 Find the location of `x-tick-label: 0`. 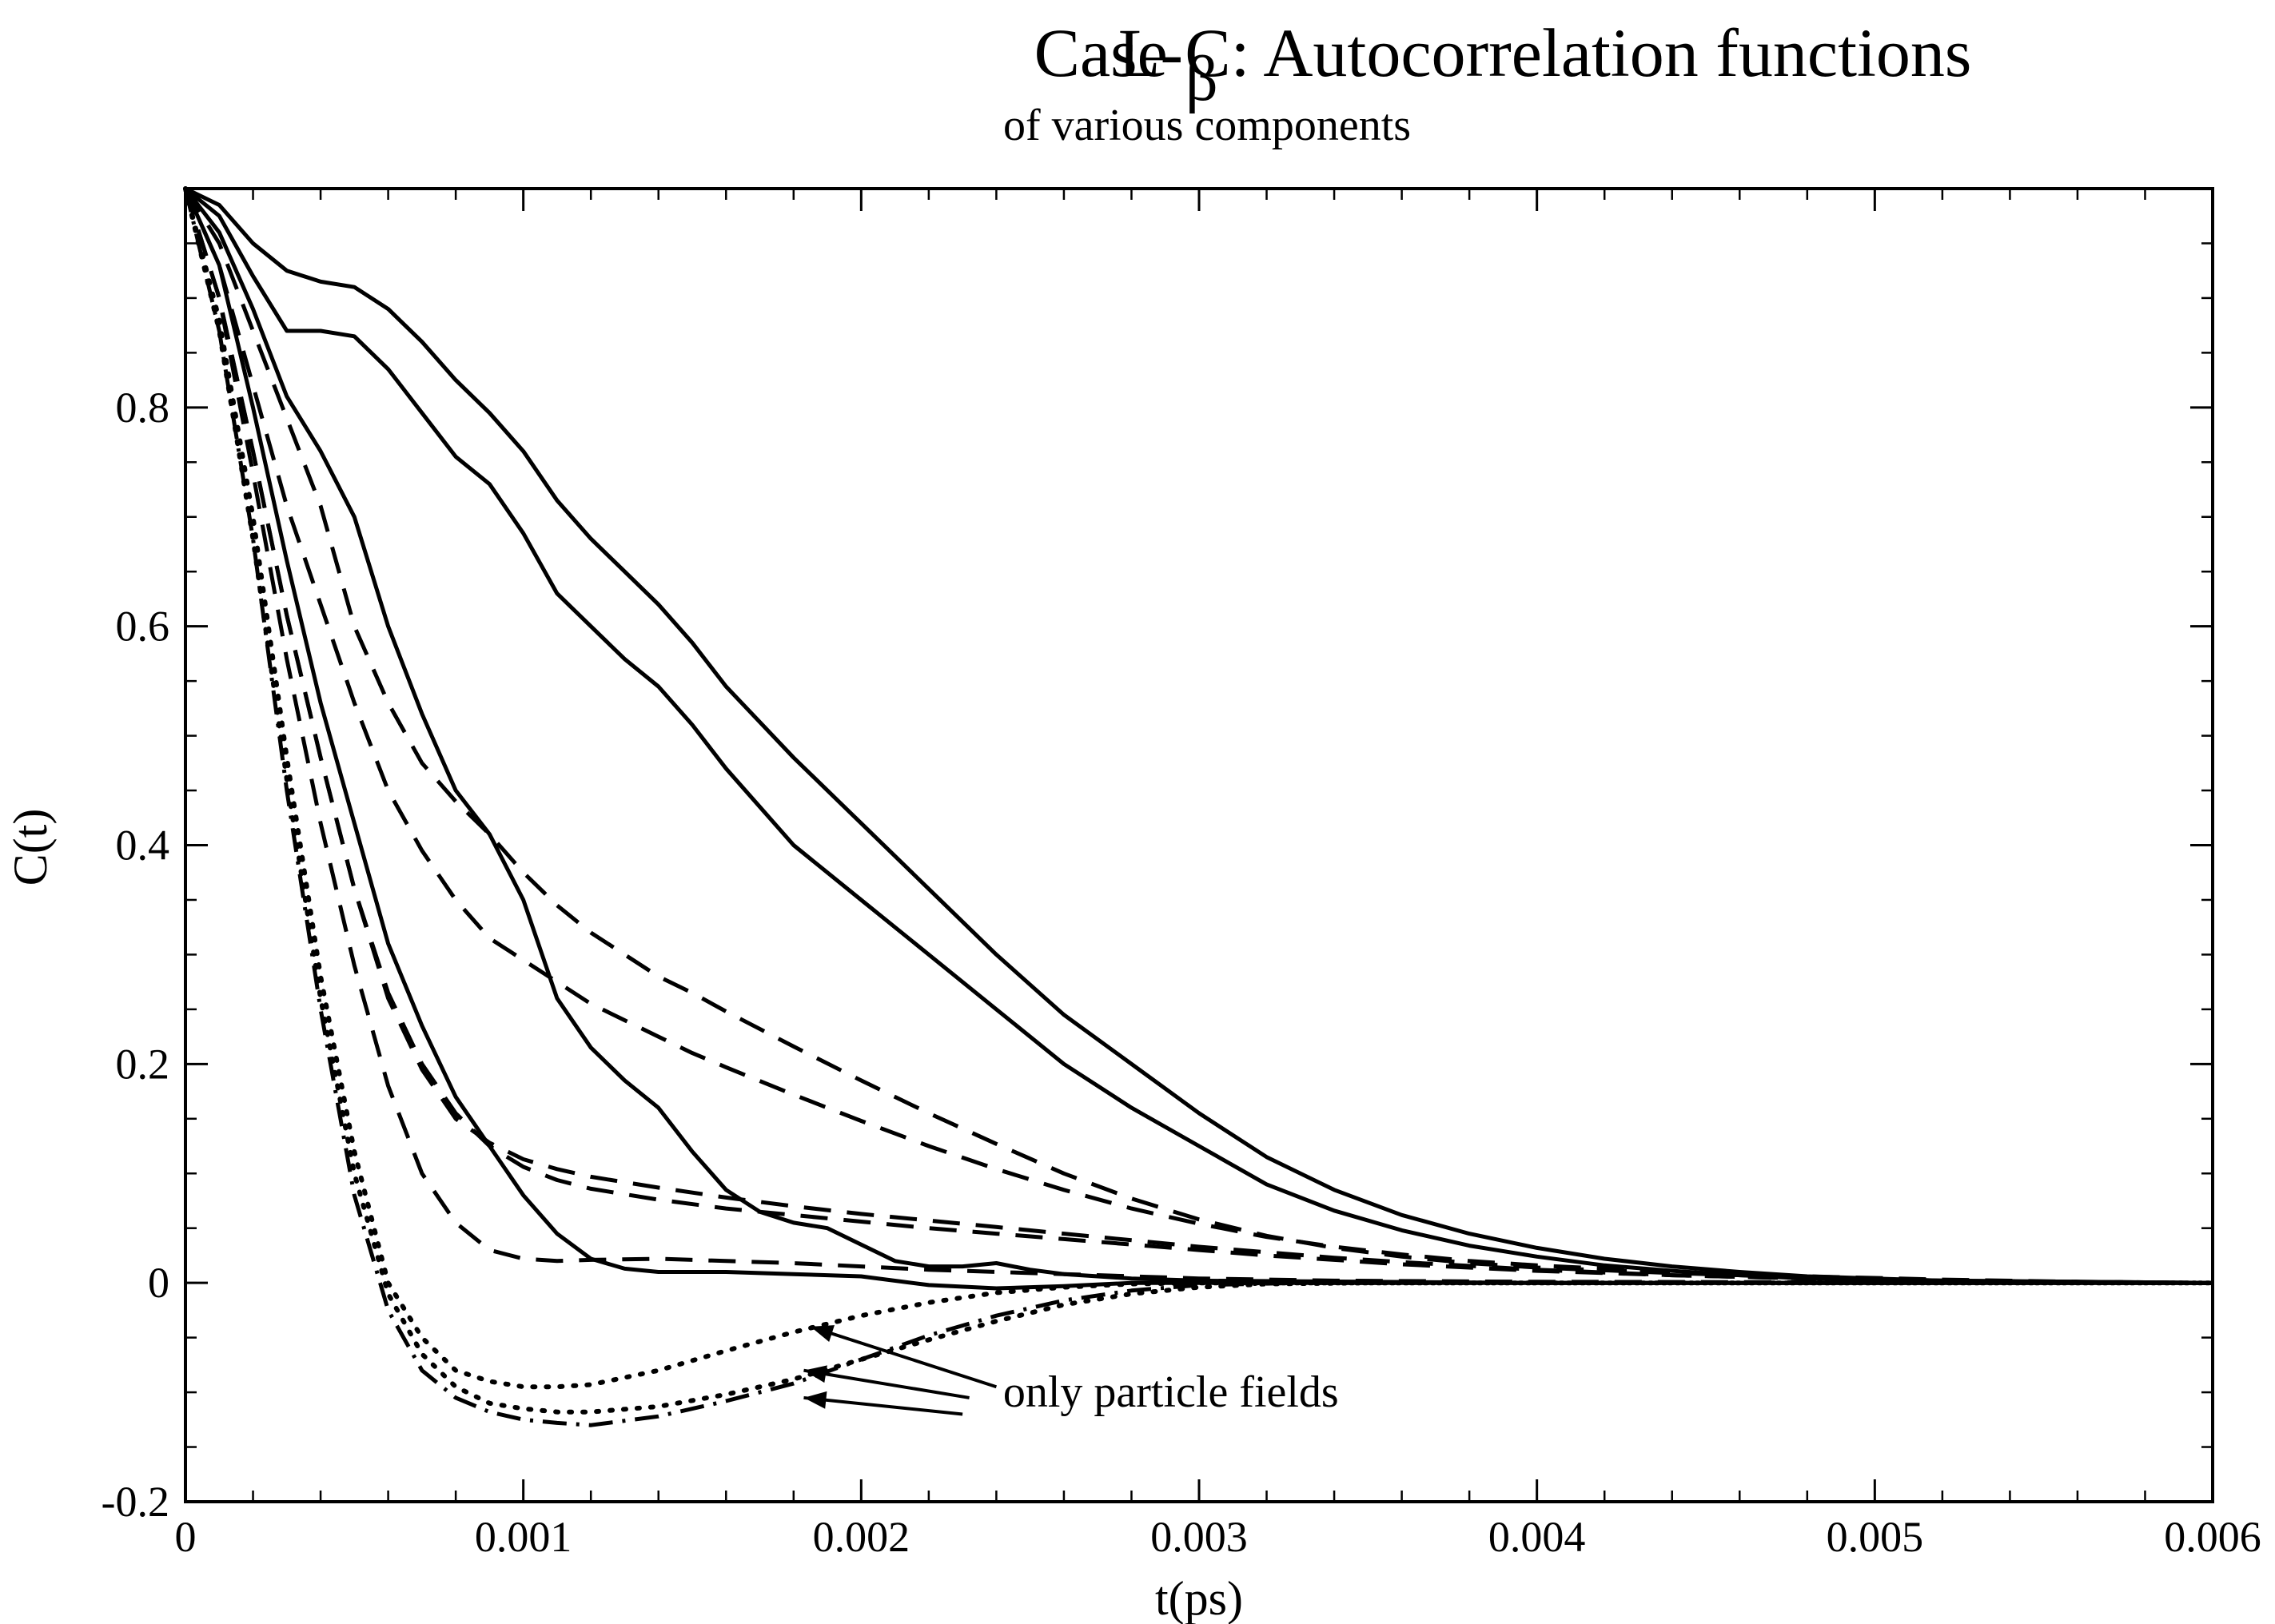

x-tick-label: 0 is located at coordinates (186, 1537).